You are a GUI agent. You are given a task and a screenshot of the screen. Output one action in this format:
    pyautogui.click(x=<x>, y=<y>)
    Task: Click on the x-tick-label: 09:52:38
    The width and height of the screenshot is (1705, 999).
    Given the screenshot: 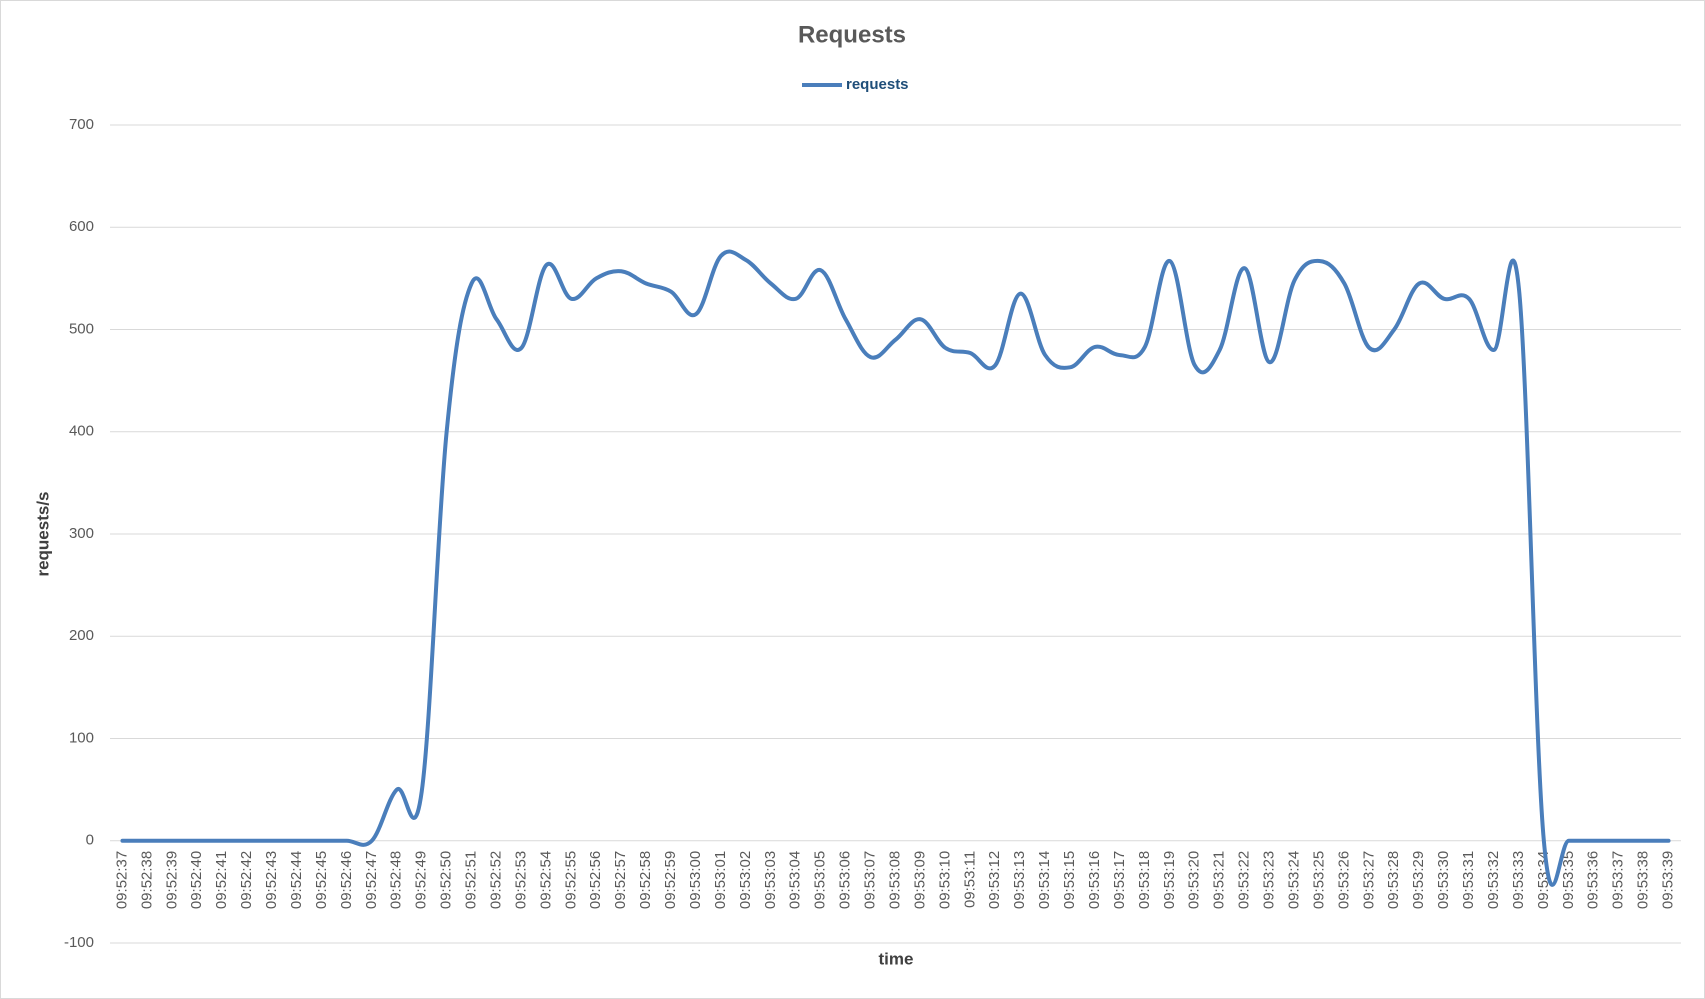 What is the action you would take?
    pyautogui.click(x=146, y=880)
    